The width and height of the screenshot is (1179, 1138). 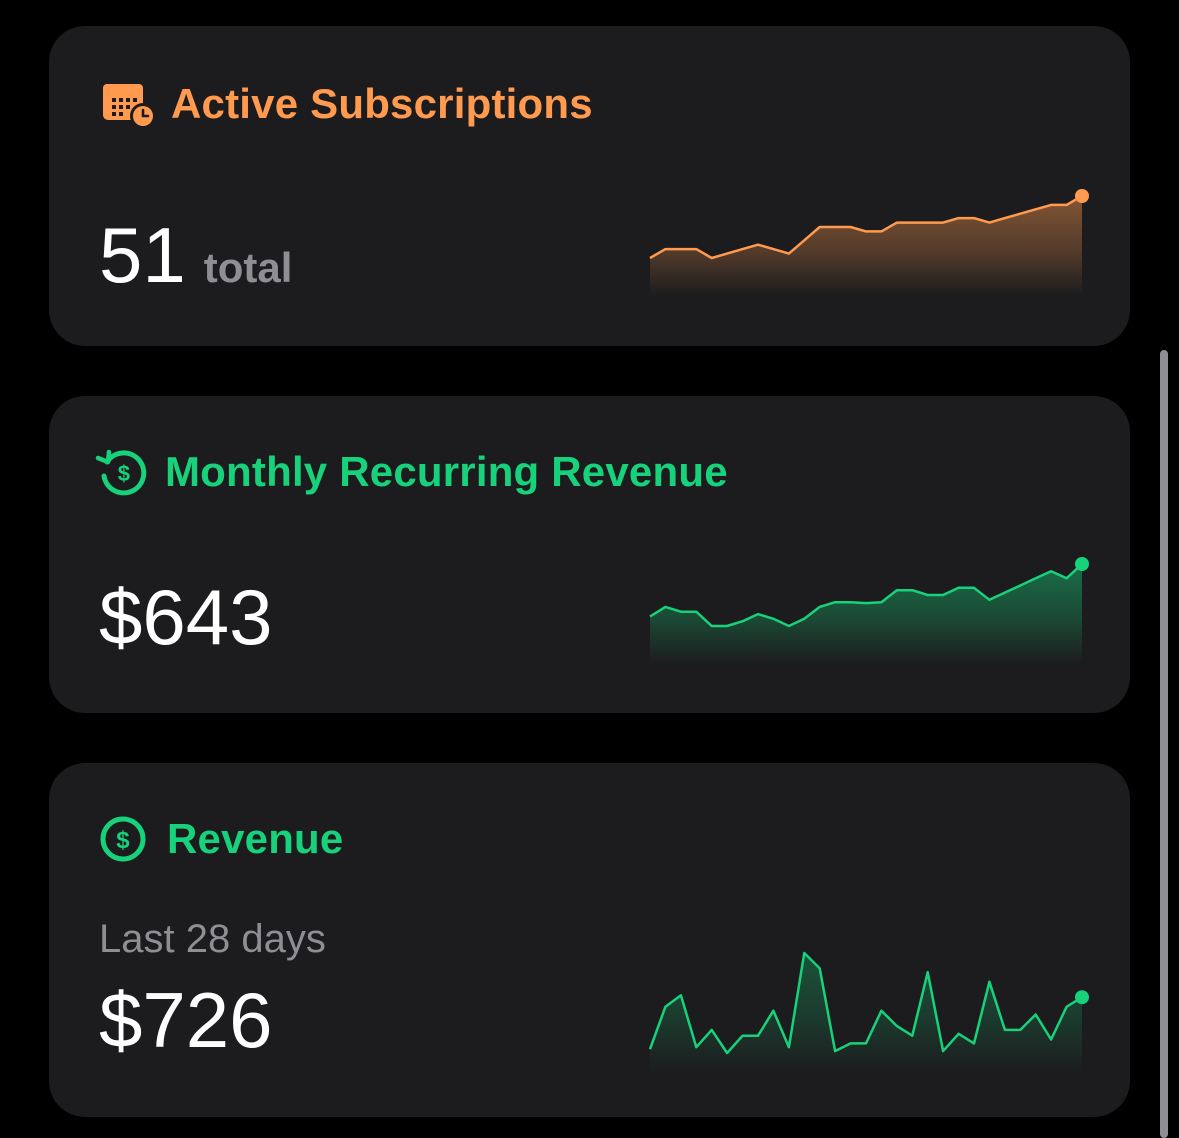 What do you see at coordinates (186, 1020) in the screenshot?
I see `revenue-value: $726` at bounding box center [186, 1020].